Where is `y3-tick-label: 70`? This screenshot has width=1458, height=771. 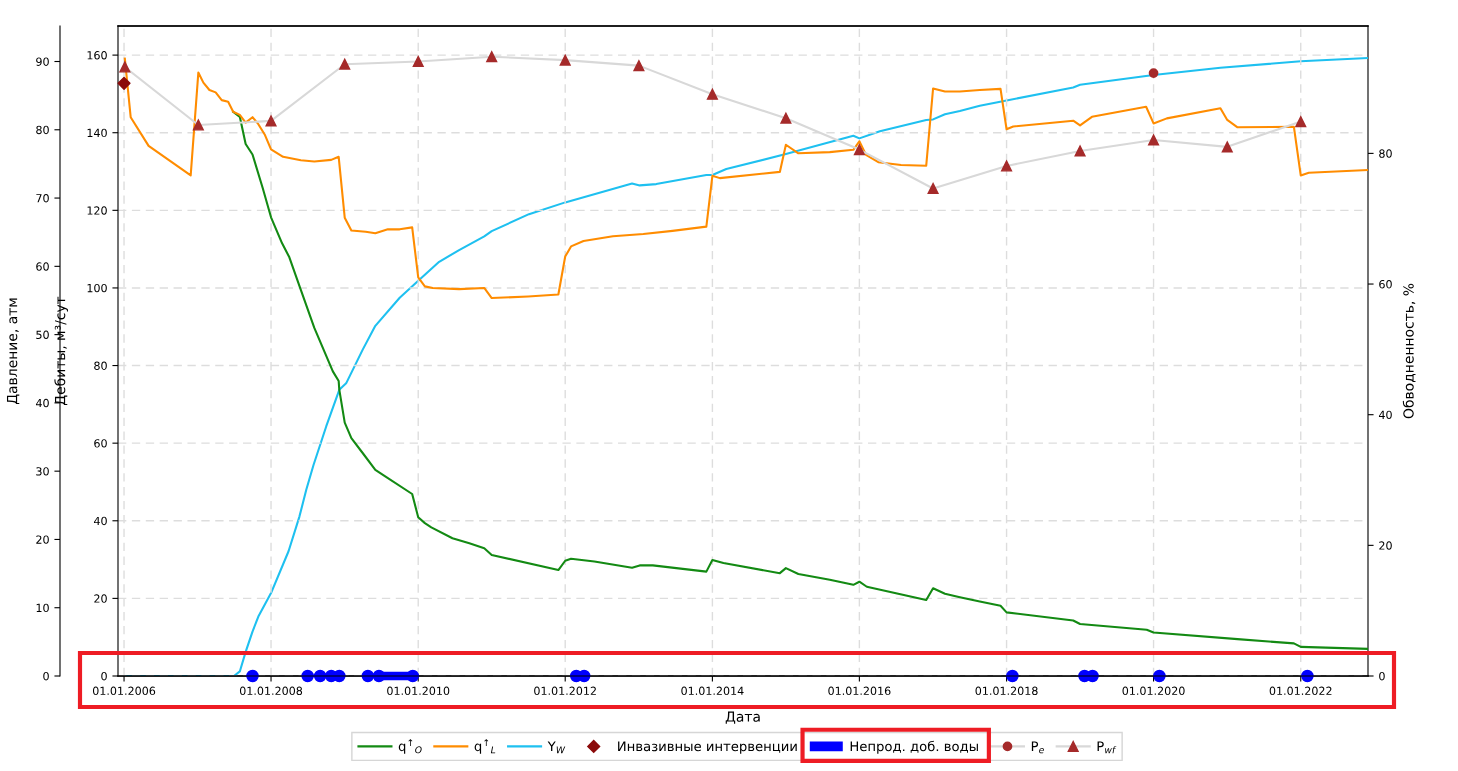
y3-tick-label: 70 is located at coordinates (42, 198).